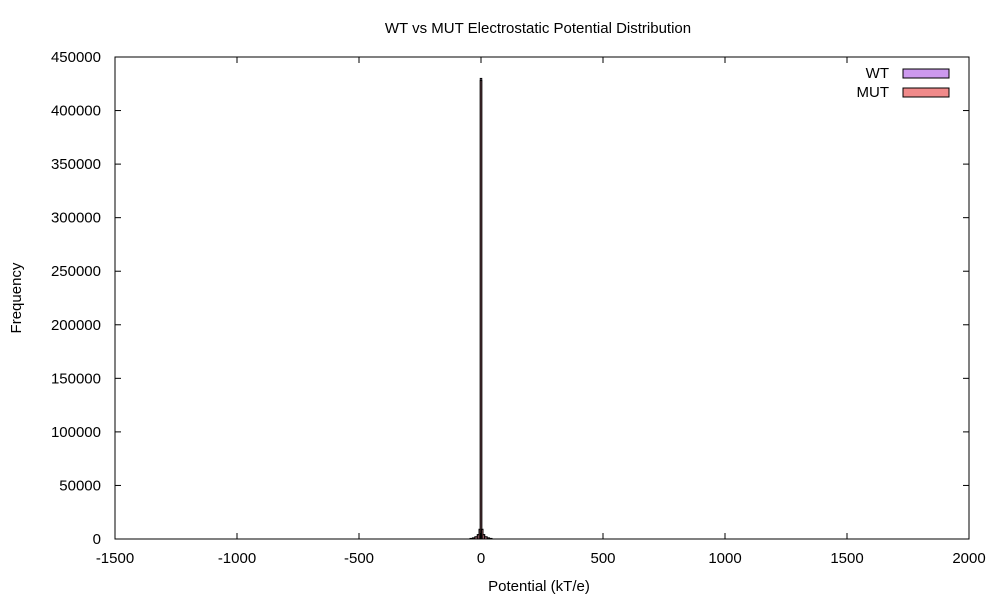  What do you see at coordinates (481, 558) in the screenshot?
I see `x-tick-label: 0` at bounding box center [481, 558].